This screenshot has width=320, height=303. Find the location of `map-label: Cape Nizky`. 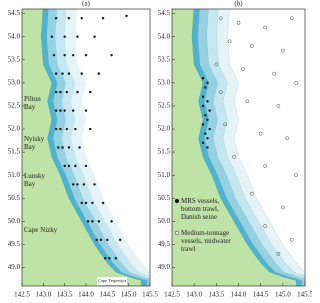

map-label: Cape Nizky is located at coordinates (41, 230).